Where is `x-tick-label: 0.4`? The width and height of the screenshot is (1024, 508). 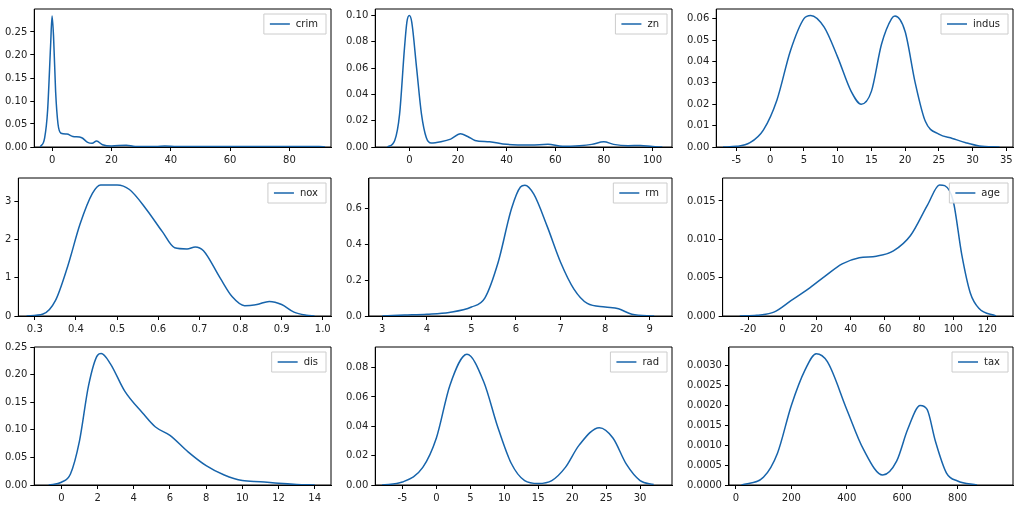 x-tick-label: 0.4 is located at coordinates (76, 328).